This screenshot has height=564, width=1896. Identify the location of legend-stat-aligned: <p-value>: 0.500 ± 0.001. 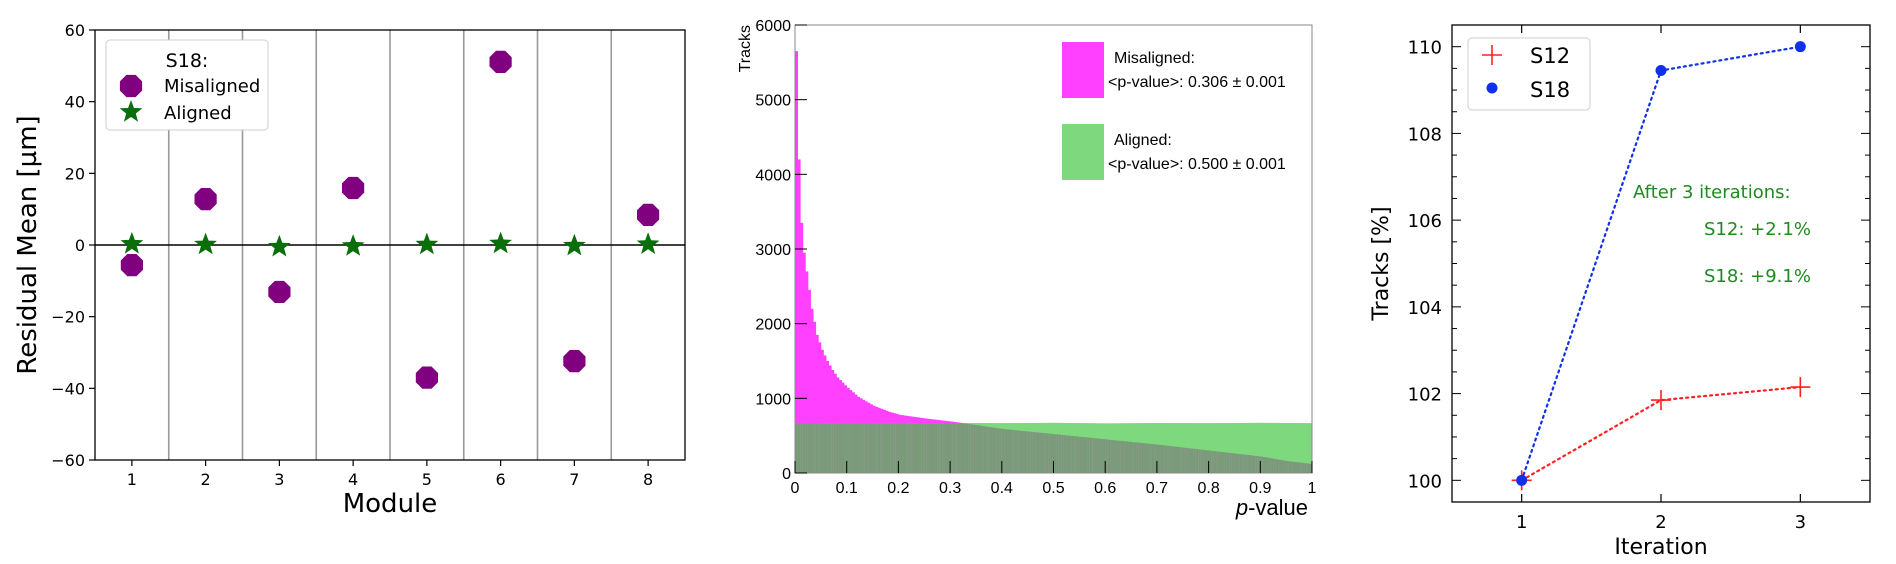
(1197, 164).